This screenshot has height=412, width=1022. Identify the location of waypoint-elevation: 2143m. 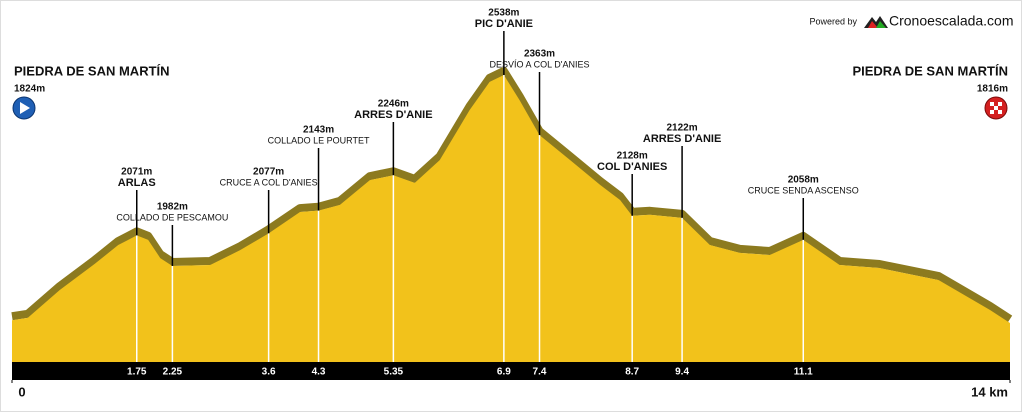
(318, 130).